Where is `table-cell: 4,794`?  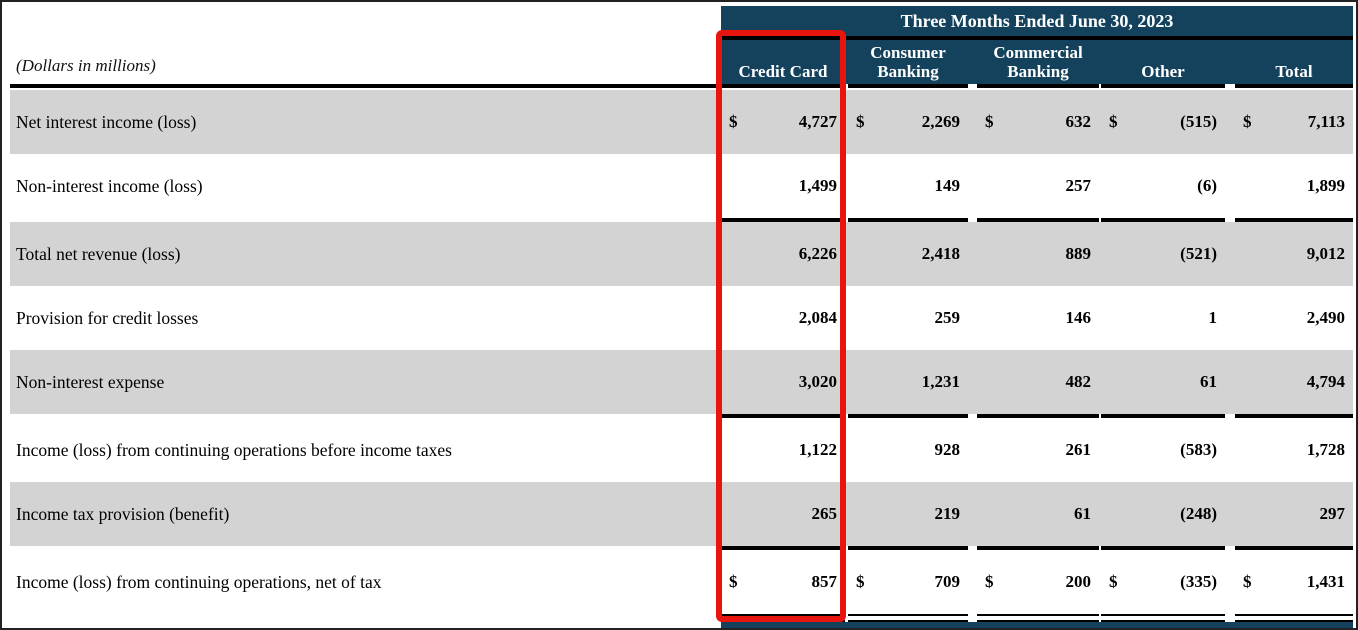
table-cell: 4,794 is located at coordinates (1294, 382).